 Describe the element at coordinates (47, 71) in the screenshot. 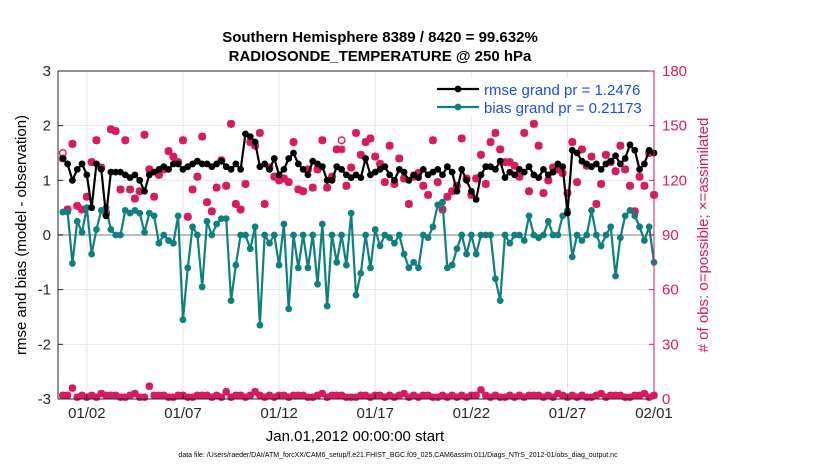

I see `left-y-tick-label: 3` at that location.